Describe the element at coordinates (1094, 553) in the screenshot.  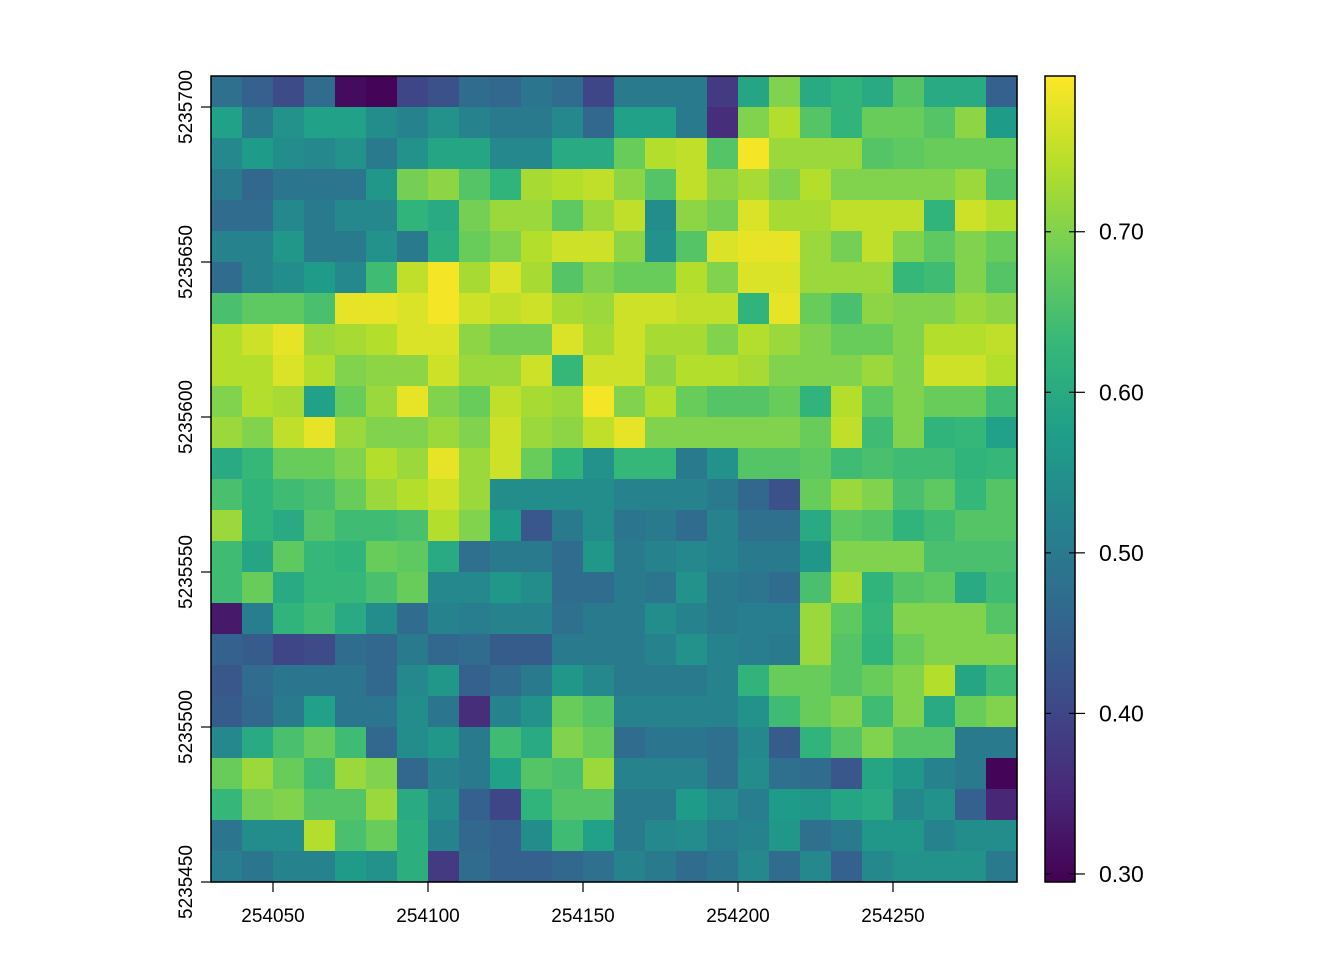
I see `colorbar-axis: 0.30 0.40 0.50 0.60 0.70` at that location.